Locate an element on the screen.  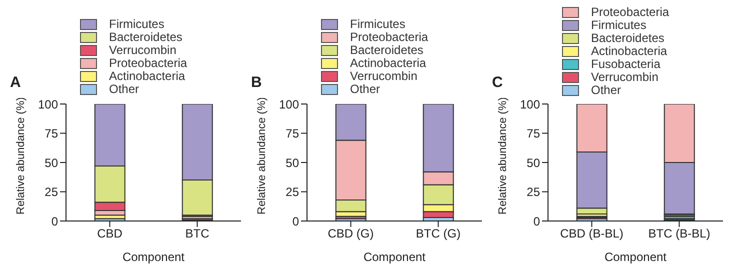
x-tick-label: BTC (G) is located at coordinates (438, 233).